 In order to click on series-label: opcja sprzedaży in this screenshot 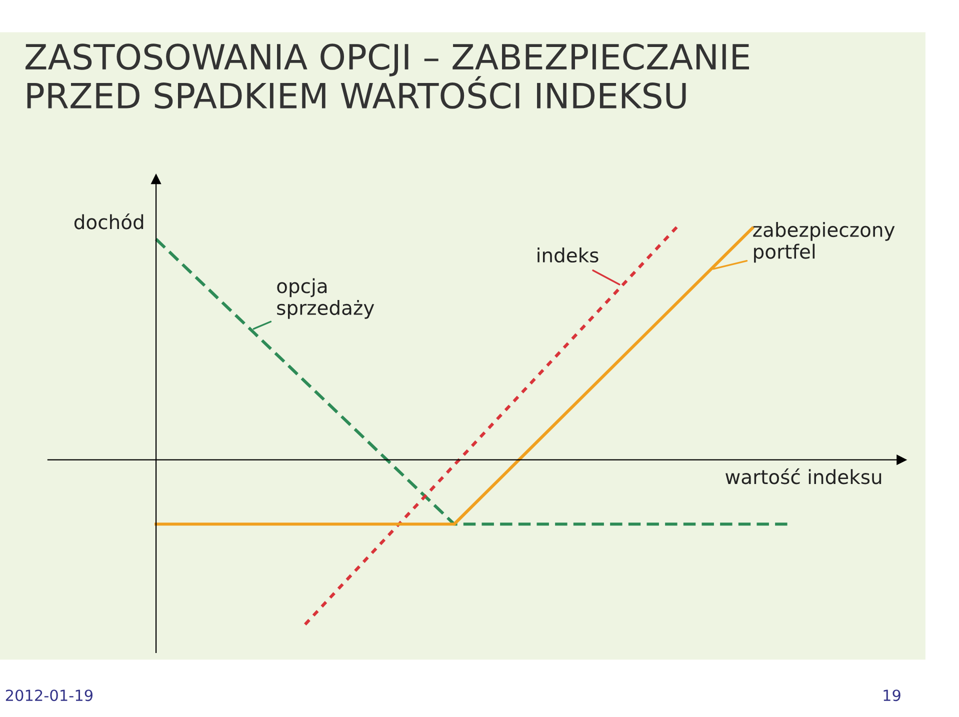, I will do `click(325, 298)`.